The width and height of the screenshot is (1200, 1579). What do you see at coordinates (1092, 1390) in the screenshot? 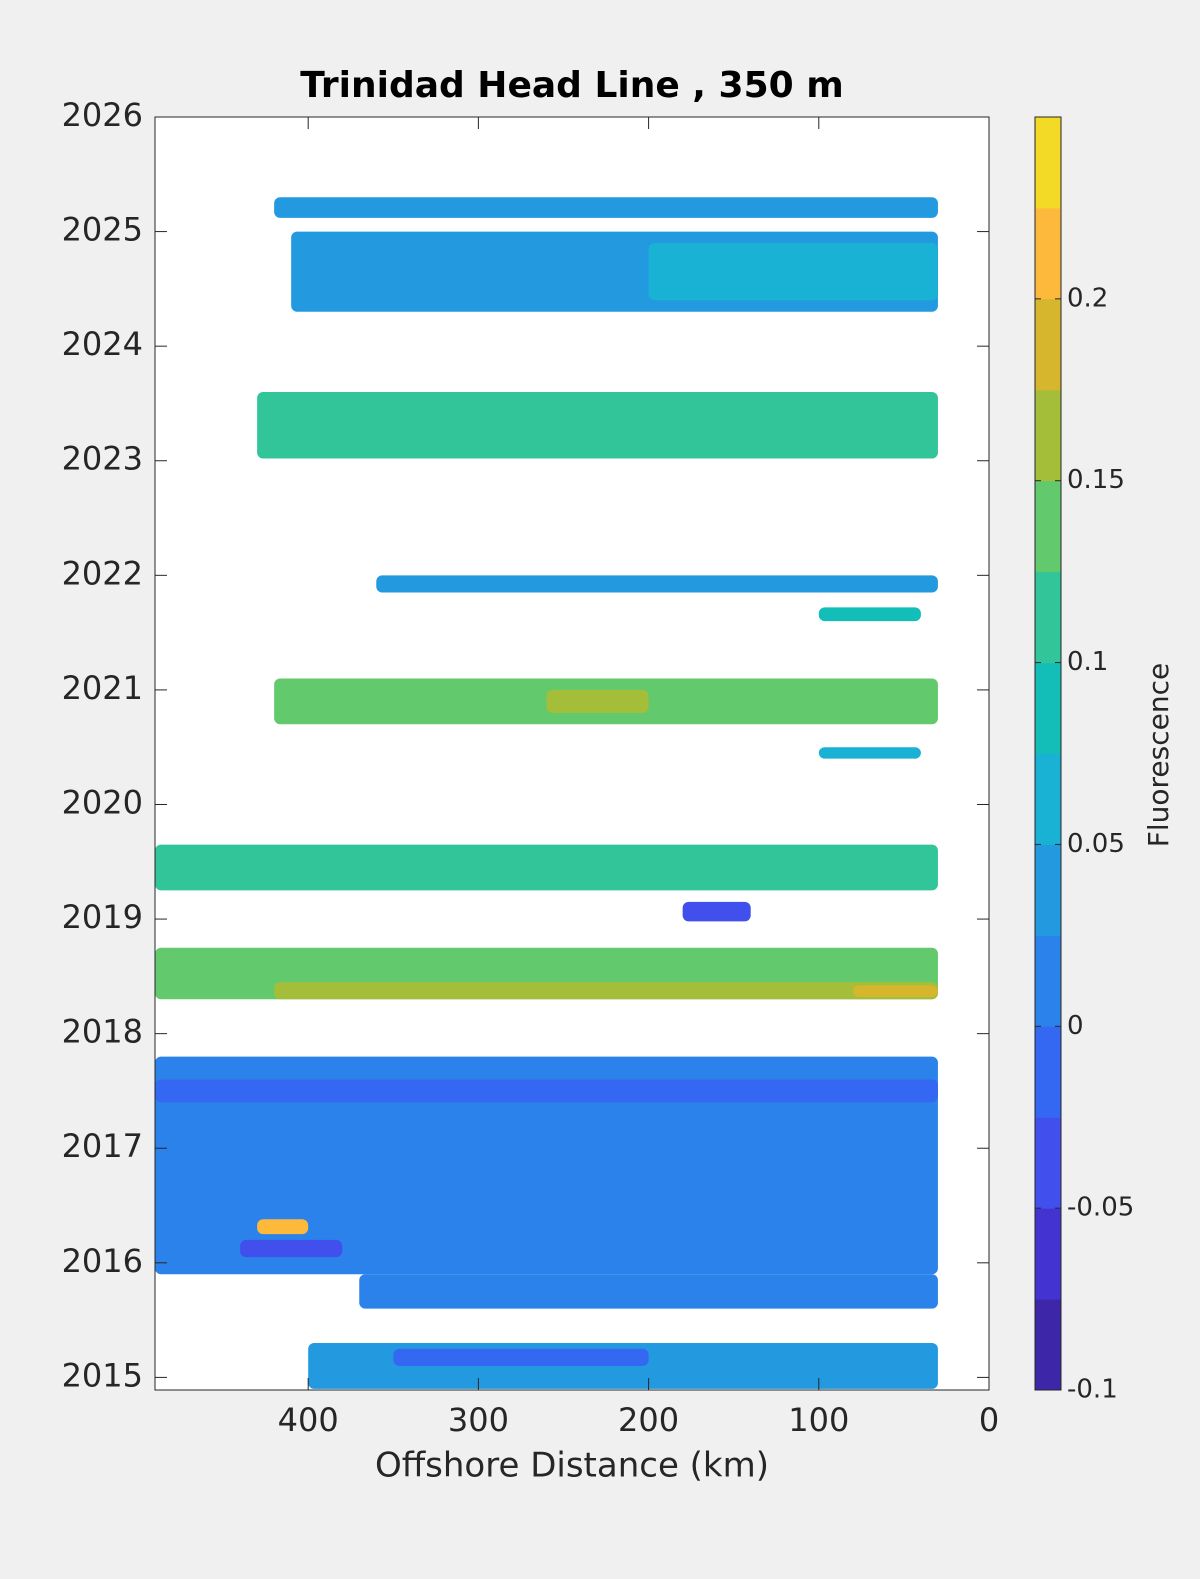
I see `colorbar-tick-label: -0.1` at bounding box center [1092, 1390].